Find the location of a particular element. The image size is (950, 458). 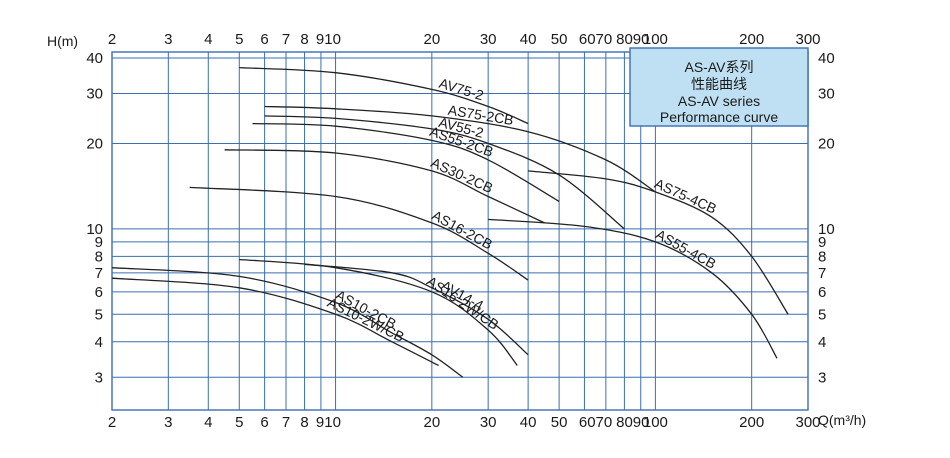

legend-line-1: AS-AV系列 is located at coordinates (719, 67).